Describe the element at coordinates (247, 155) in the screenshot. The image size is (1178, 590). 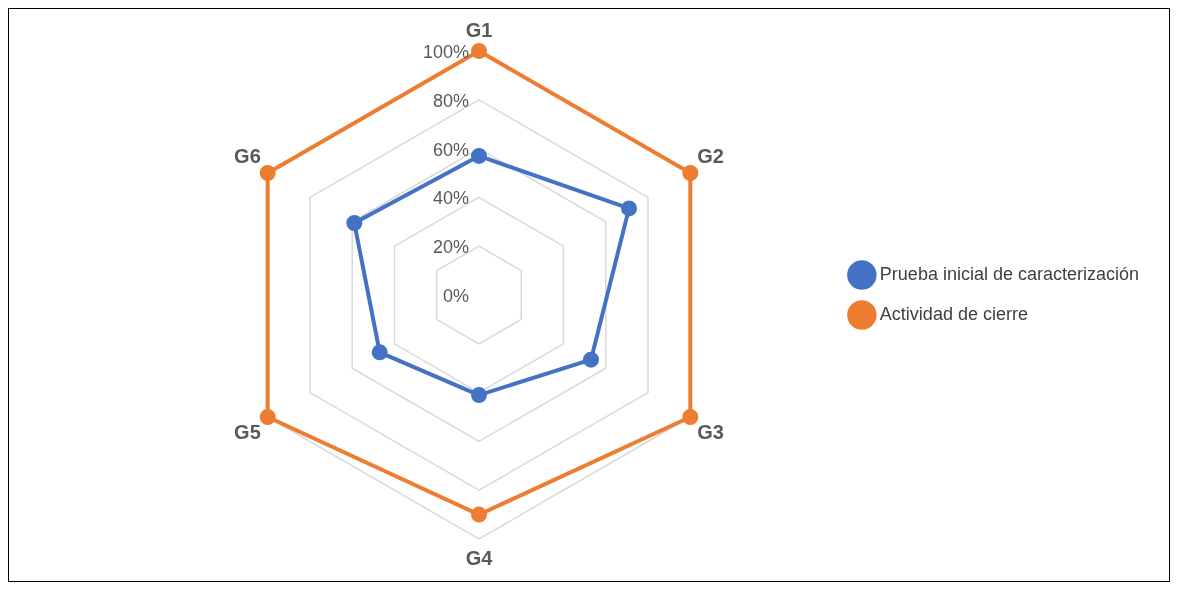
I see `spoke-label: G6` at that location.